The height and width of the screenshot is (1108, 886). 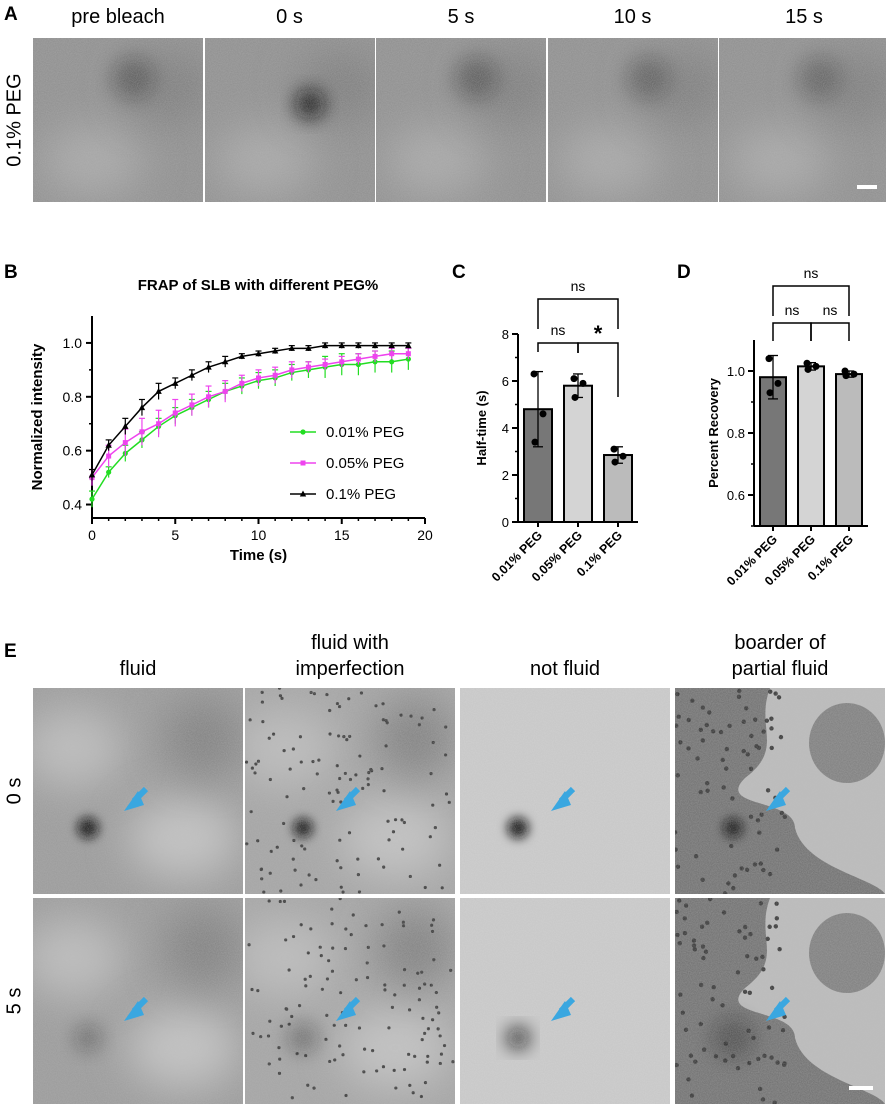 I want to click on panel-e-column-title: imperfection, so click(x=350, y=669).